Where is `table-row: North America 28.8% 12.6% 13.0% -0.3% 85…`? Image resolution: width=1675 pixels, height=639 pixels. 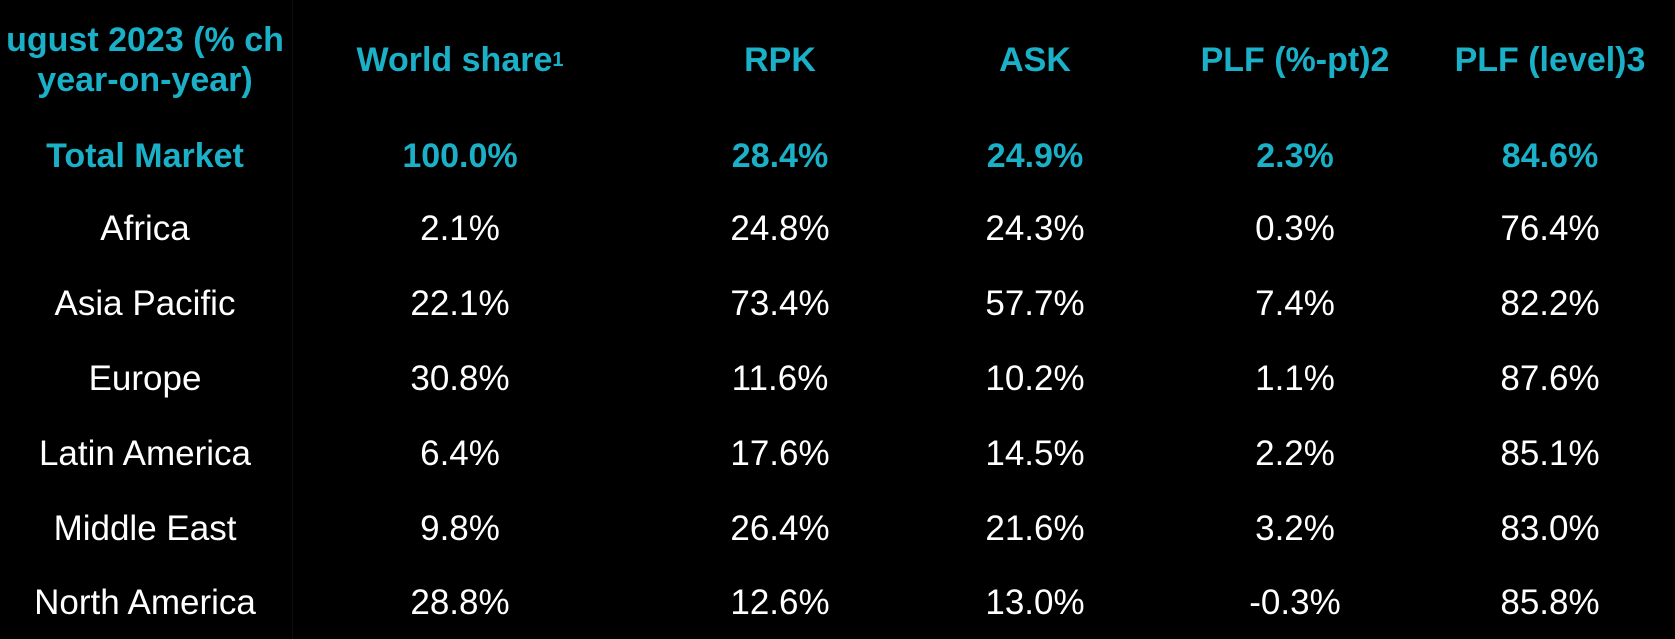 table-row: North America 28.8% 12.6% 13.0% -0.3% 85… is located at coordinates (837, 603).